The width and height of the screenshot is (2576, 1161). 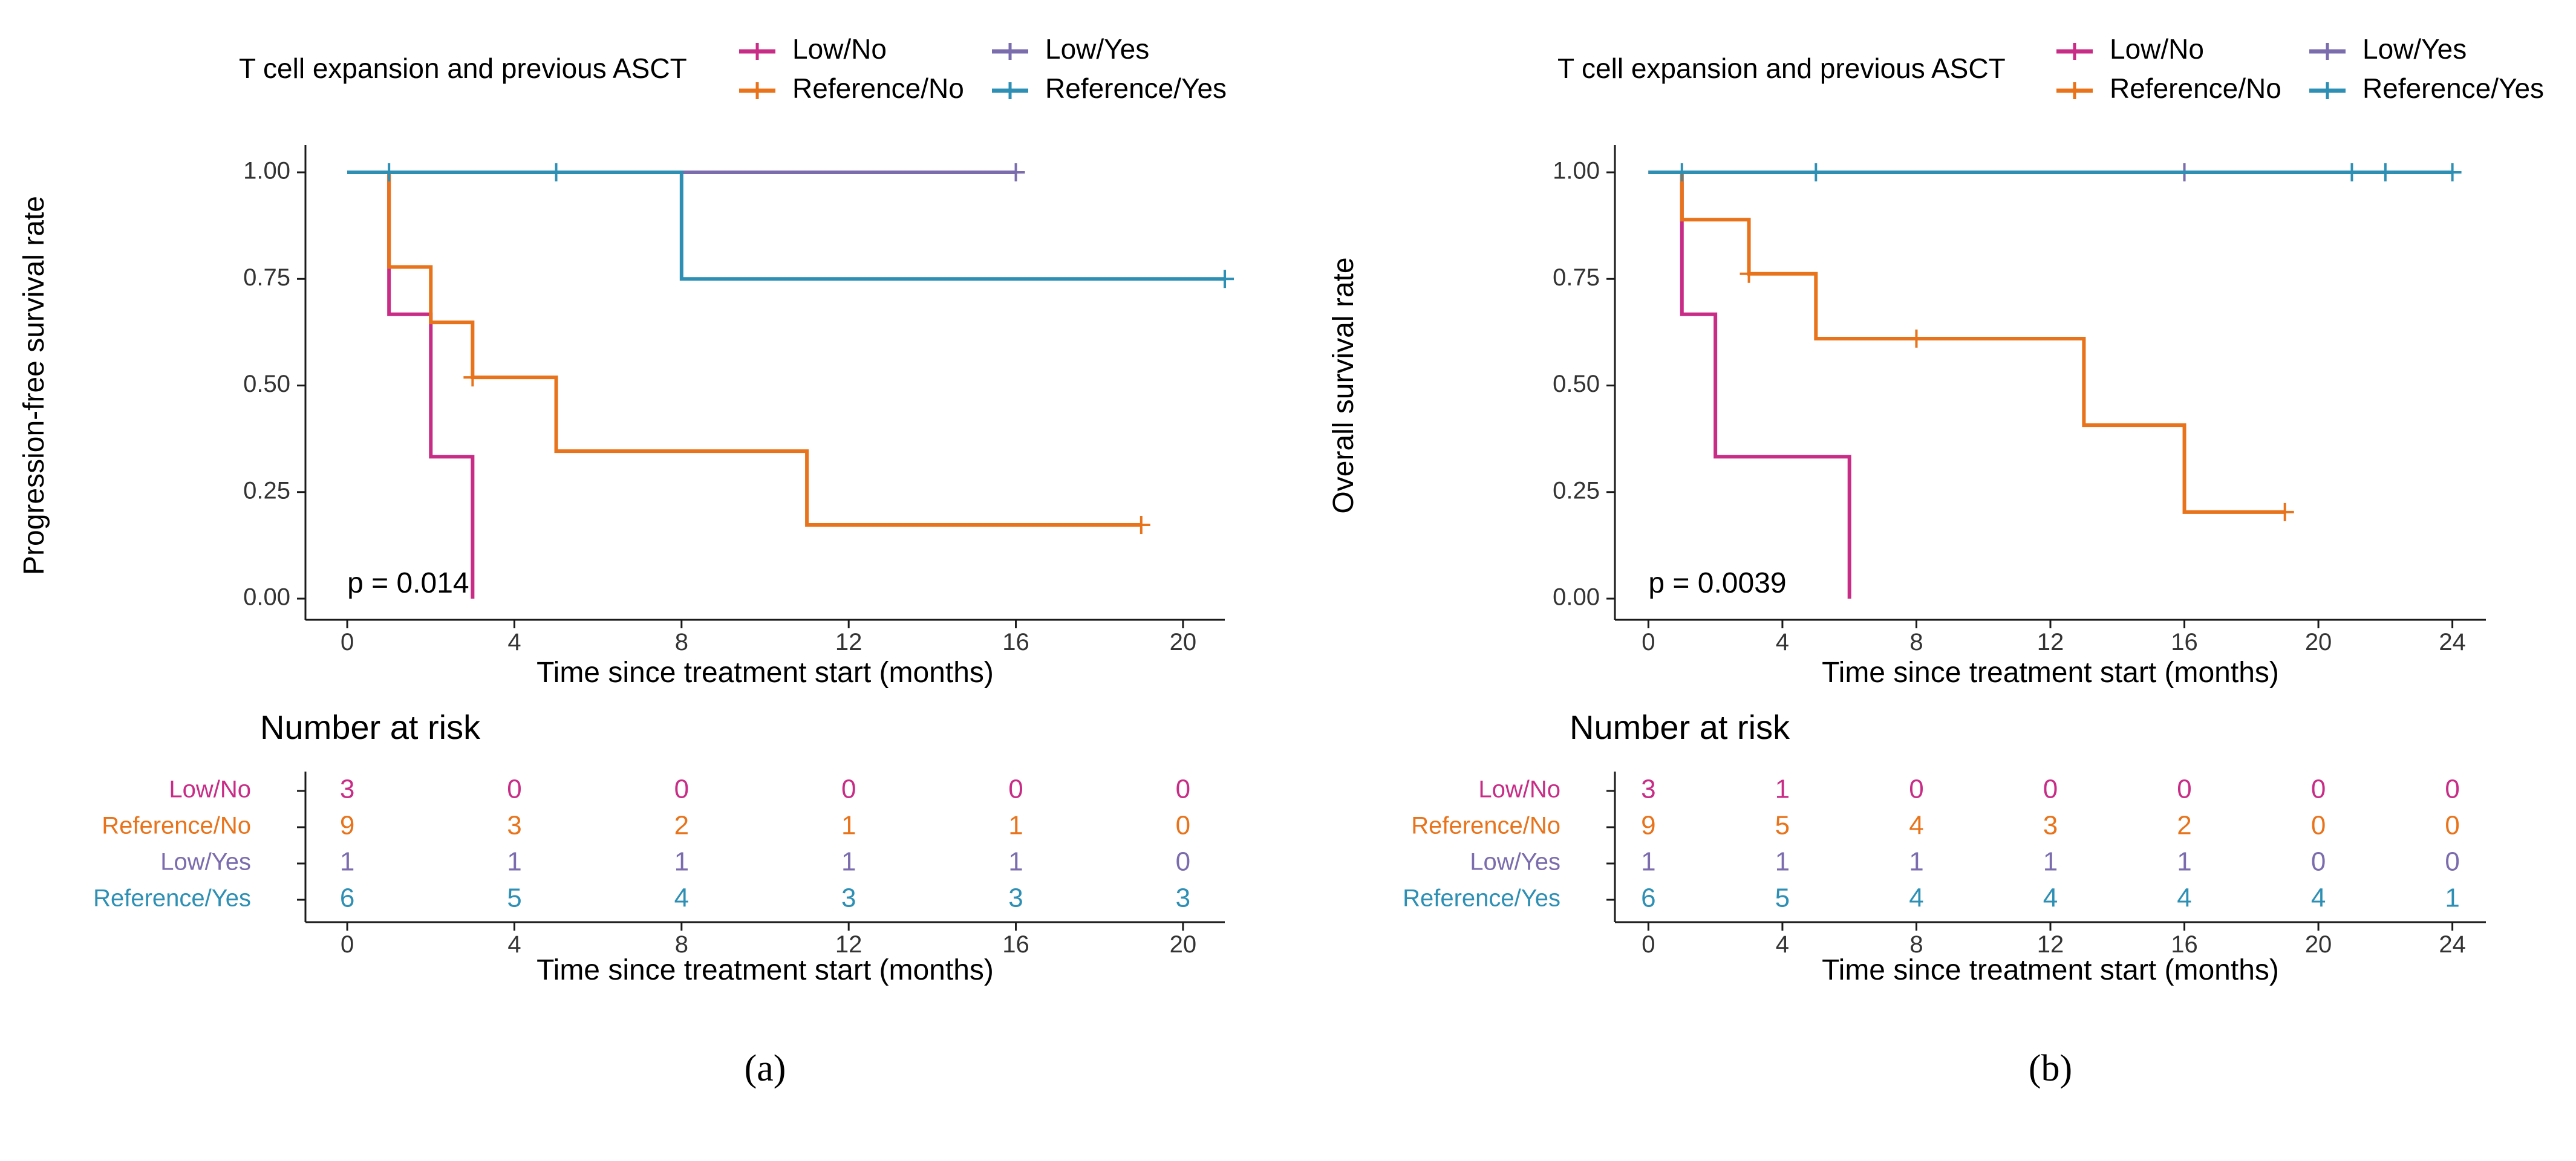 I want to click on risk-count-reference-no: 9, so click(x=347, y=826).